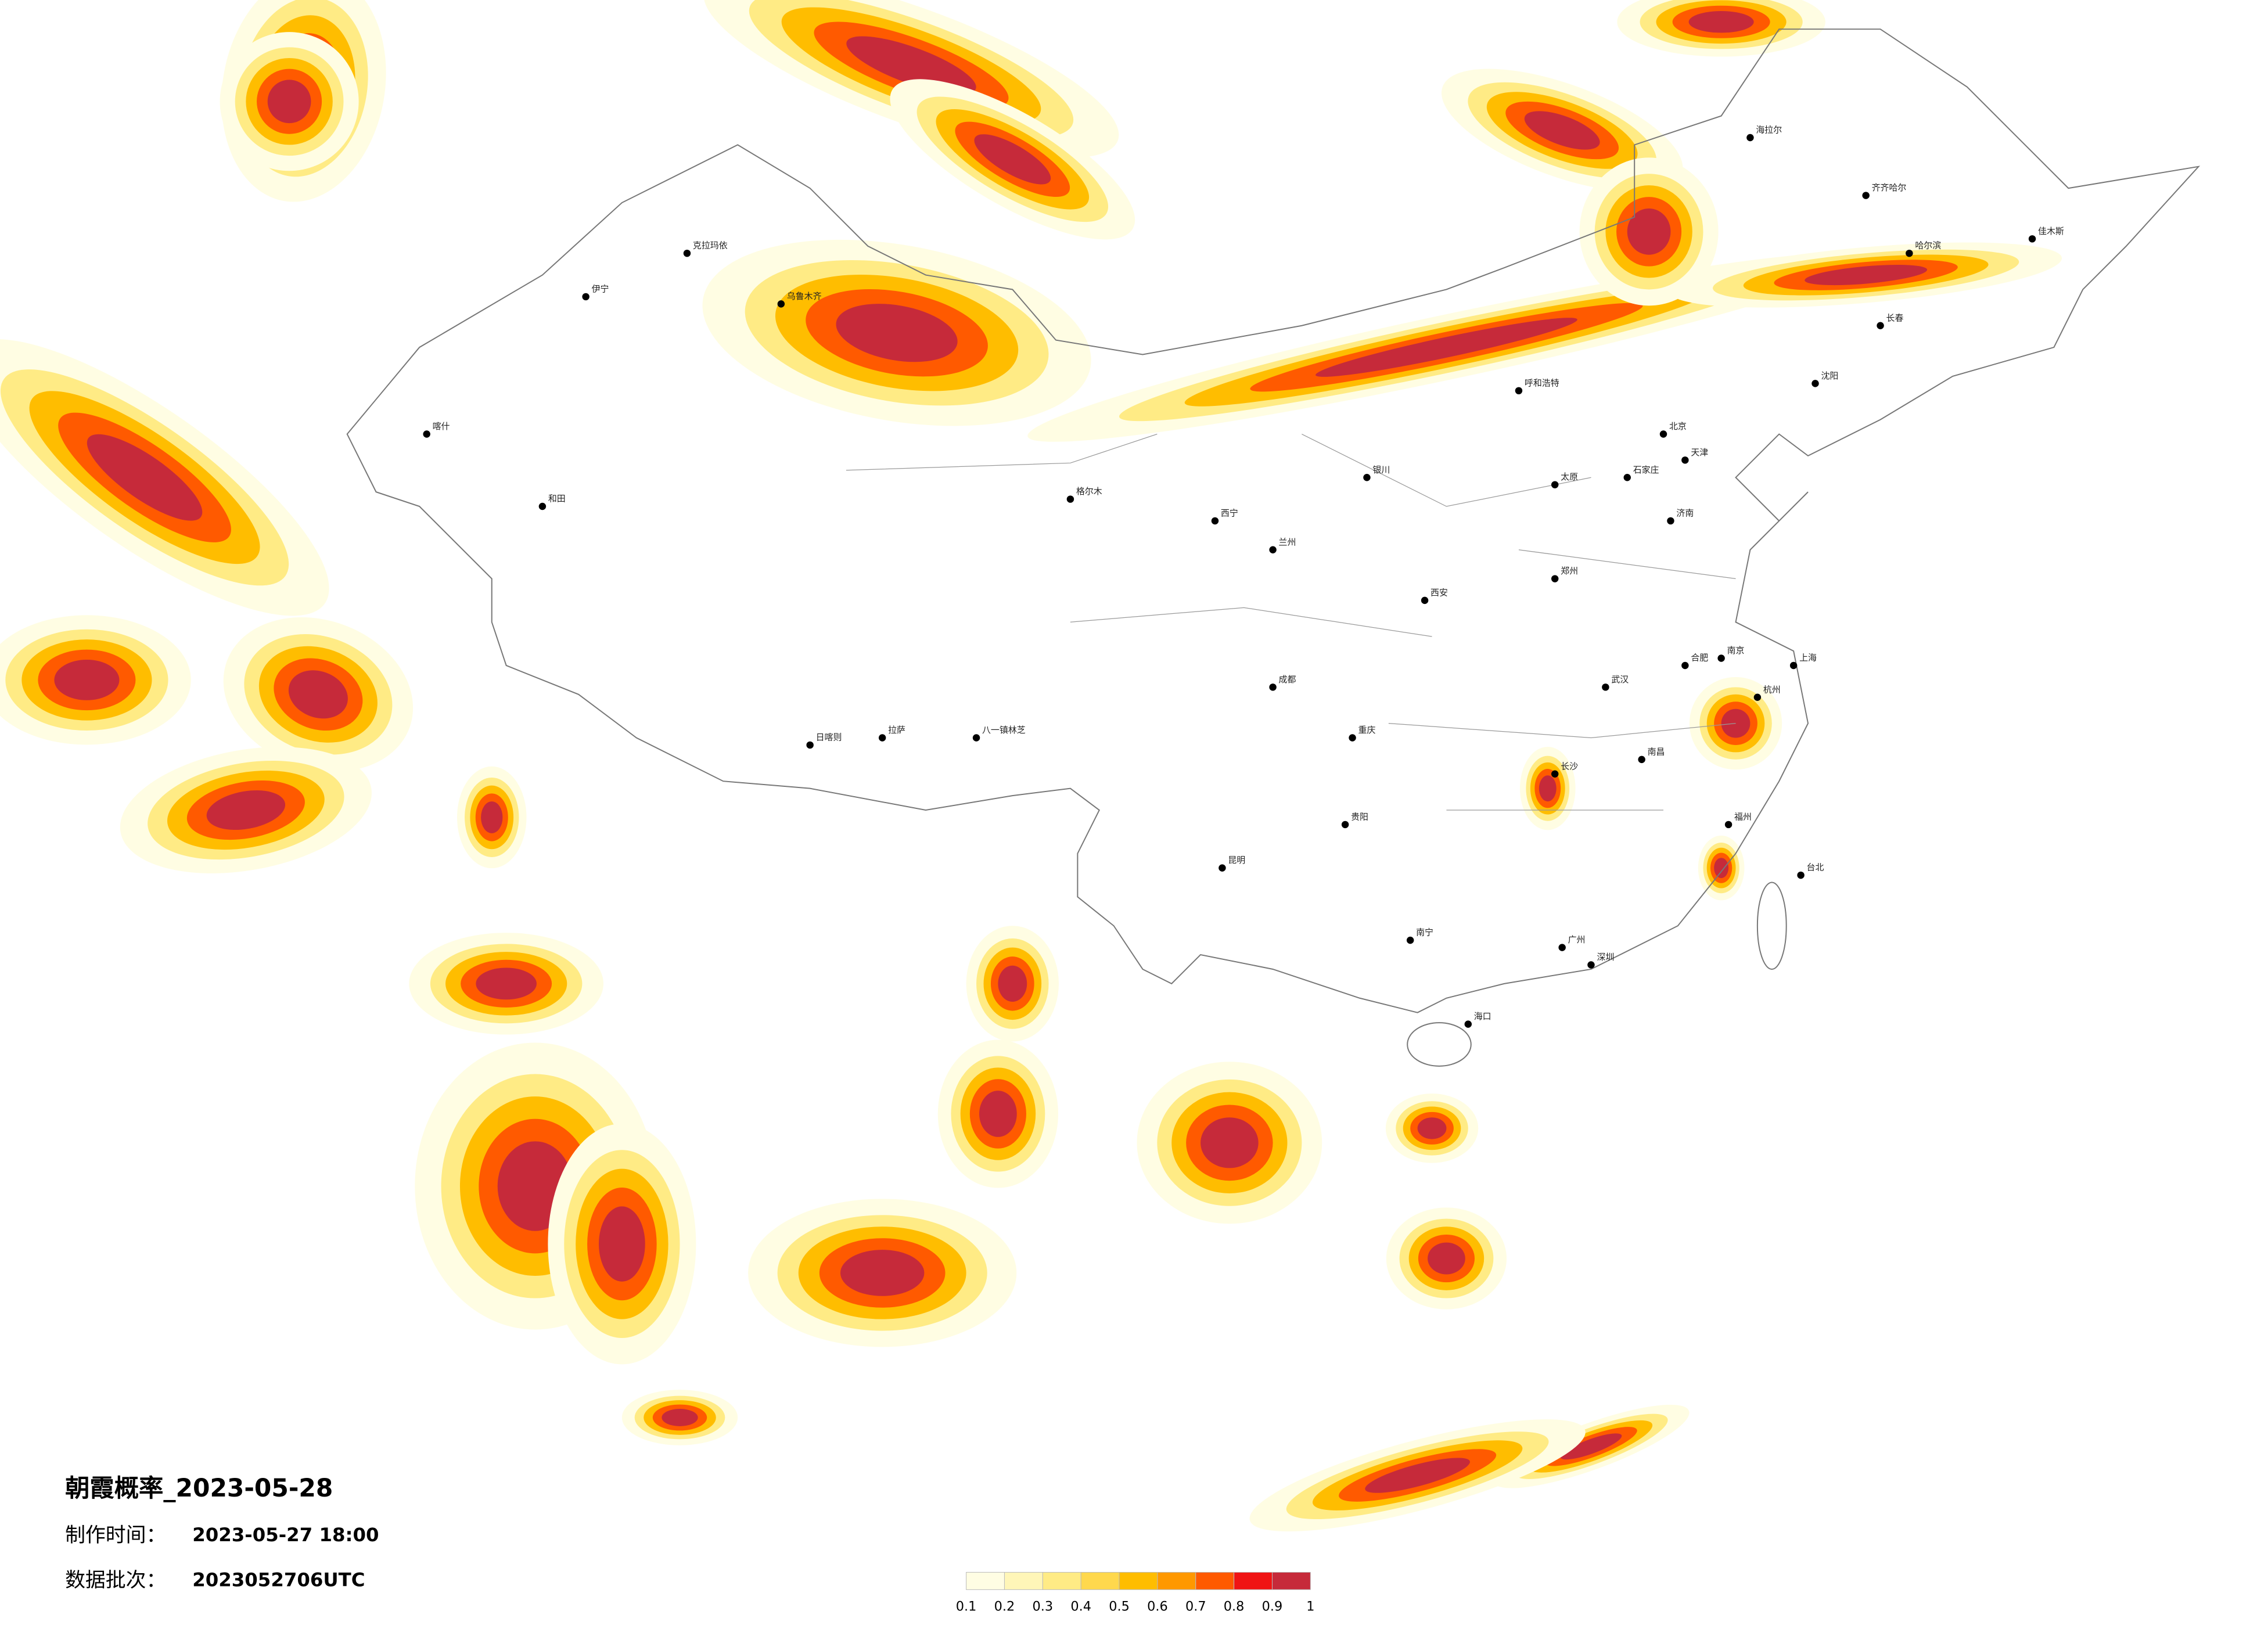 The height and width of the screenshot is (1626, 2268). I want to click on city-label: 贵阳, so click(1359, 817).